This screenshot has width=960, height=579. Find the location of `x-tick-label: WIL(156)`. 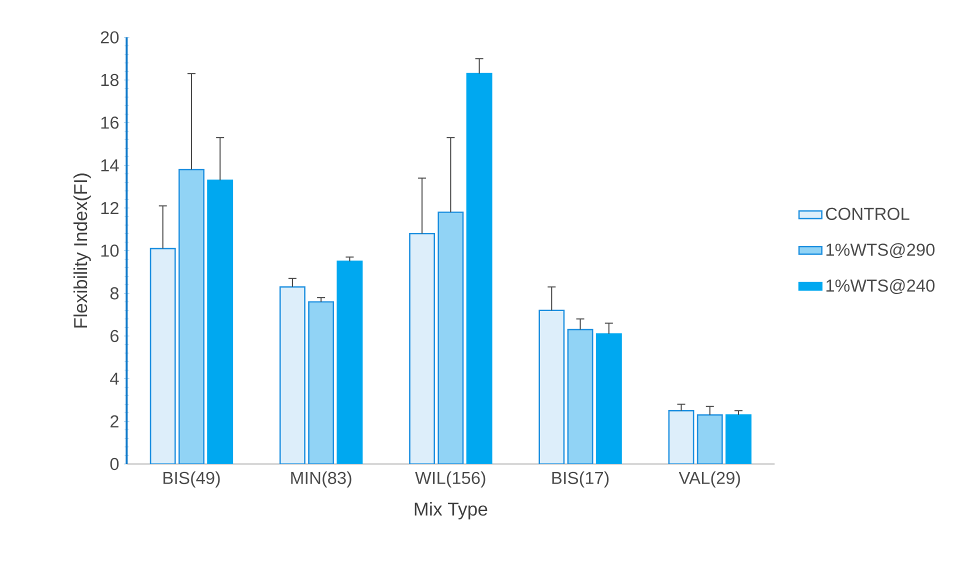

x-tick-label: WIL(156) is located at coordinates (450, 480).